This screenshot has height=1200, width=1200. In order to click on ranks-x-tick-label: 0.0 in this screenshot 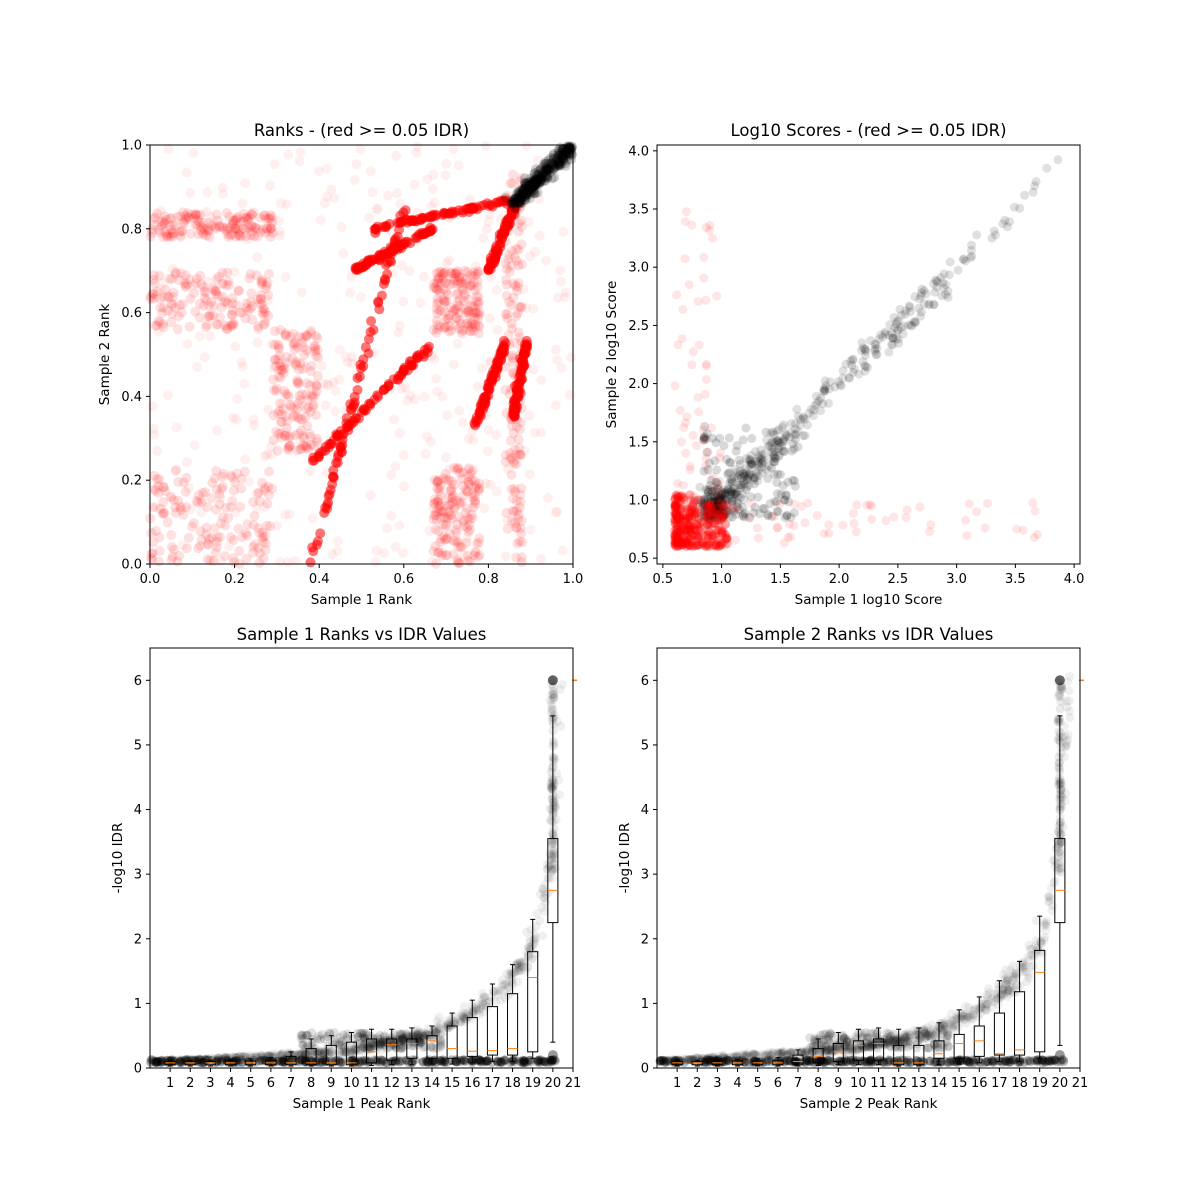, I will do `click(150, 579)`.